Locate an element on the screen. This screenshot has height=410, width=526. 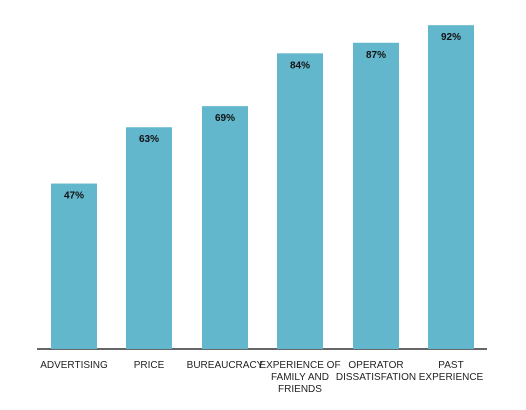
value-label: 47% is located at coordinates (74, 196).